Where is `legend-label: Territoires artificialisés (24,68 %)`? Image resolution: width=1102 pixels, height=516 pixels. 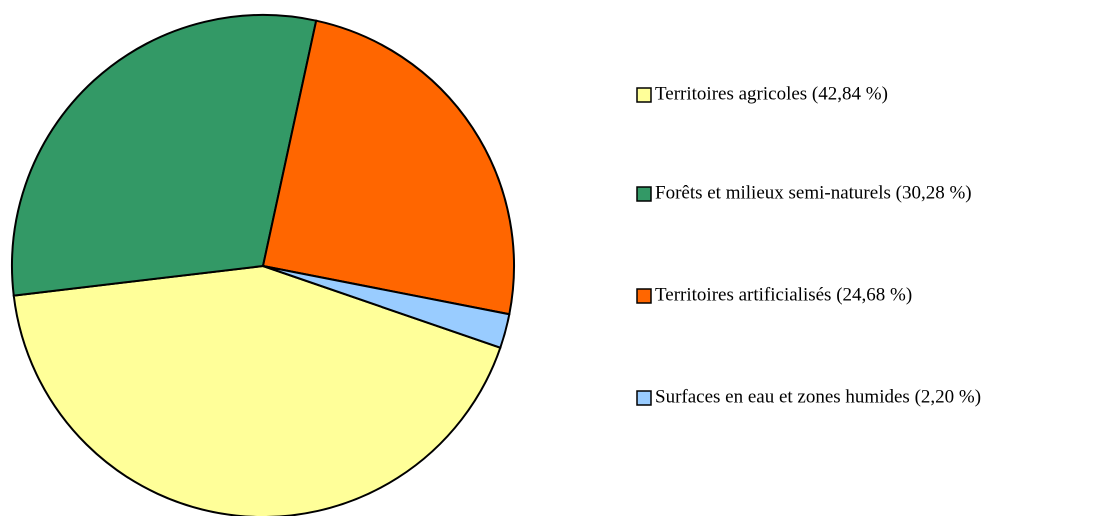
legend-label: Territoires artificialisés (24,68 %) is located at coordinates (783, 294).